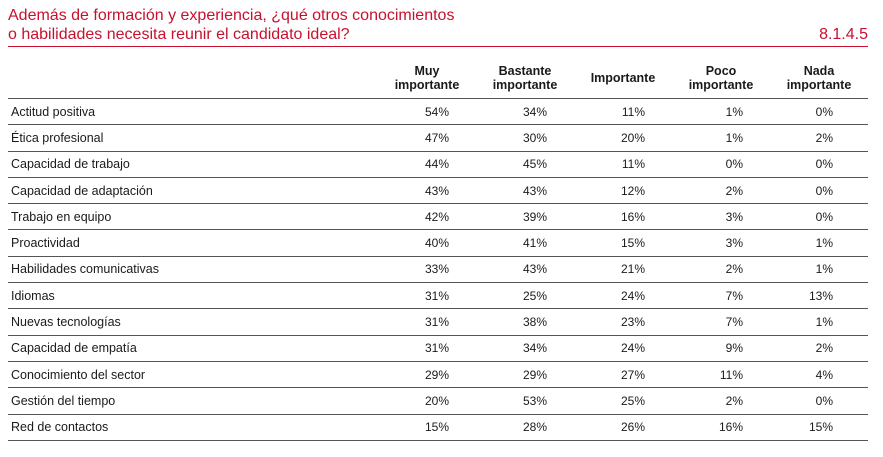 This screenshot has height=457, width=883. Describe the element at coordinates (721, 71) in the screenshot. I see `column-header-line-1: Poco` at that location.